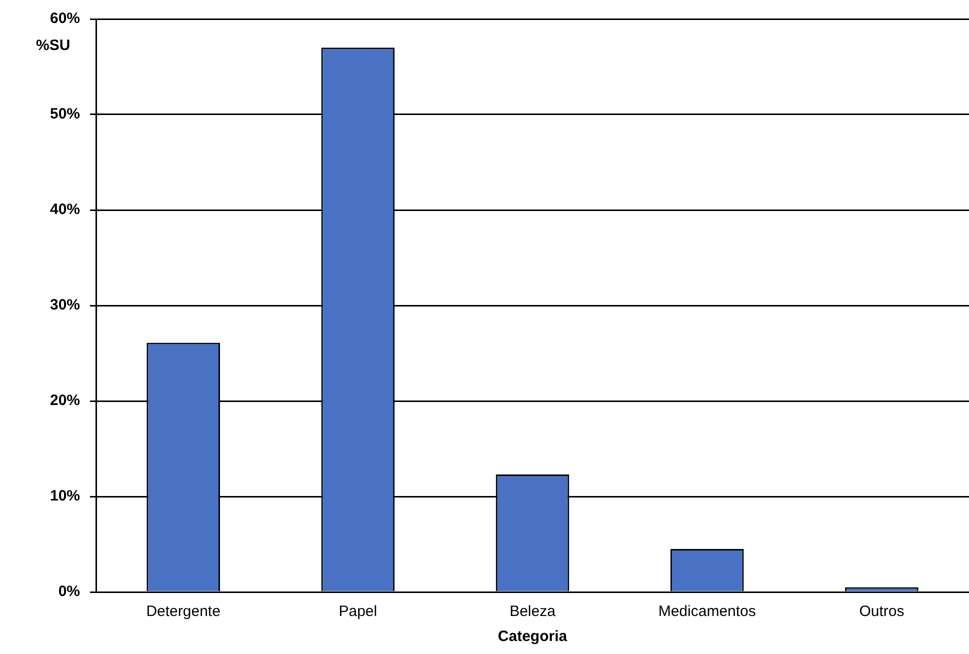 This screenshot has height=654, width=969. What do you see at coordinates (65, 496) in the screenshot?
I see `y-tick-label: 10%` at bounding box center [65, 496].